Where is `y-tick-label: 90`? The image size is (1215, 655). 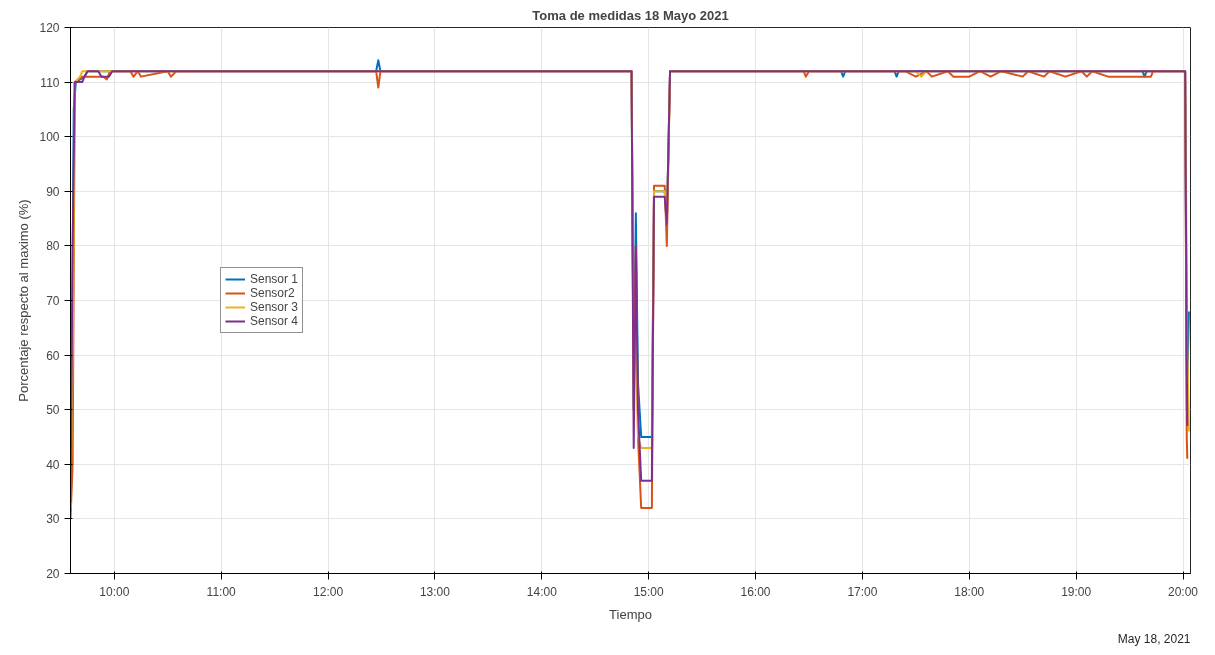 y-tick-label: 90 is located at coordinates (53, 191).